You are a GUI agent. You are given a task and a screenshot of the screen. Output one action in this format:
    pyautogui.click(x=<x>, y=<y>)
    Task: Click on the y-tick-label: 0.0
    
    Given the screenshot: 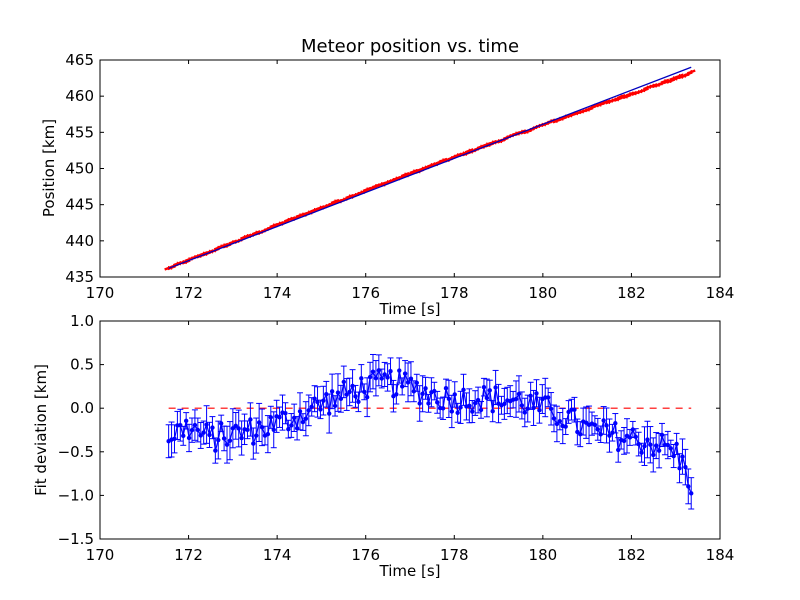 What is the action you would take?
    pyautogui.click(x=82, y=408)
    